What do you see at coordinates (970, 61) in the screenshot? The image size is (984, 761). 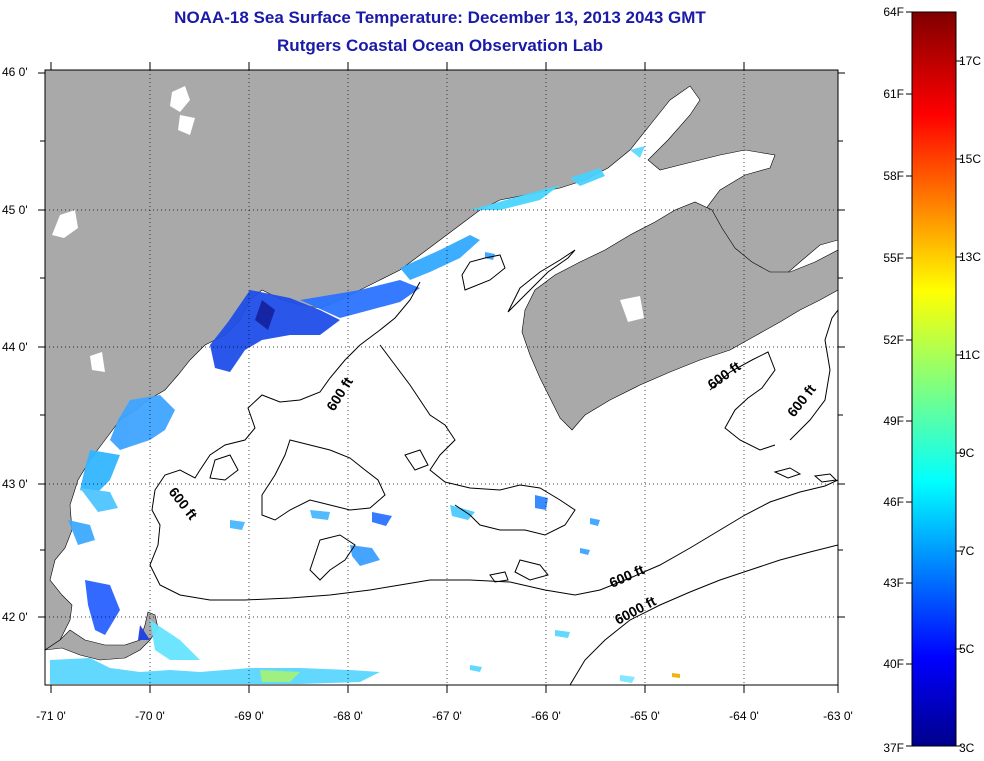 I see `colorbar-c-label: 17C` at bounding box center [970, 61].